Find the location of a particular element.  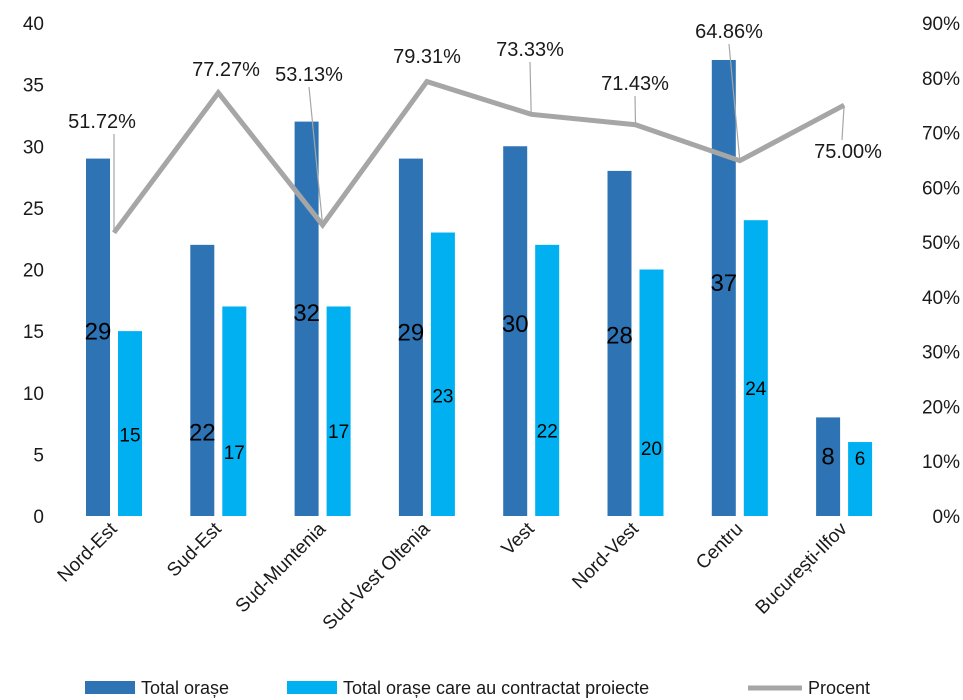

category-label: Sud-Est is located at coordinates (194, 549).